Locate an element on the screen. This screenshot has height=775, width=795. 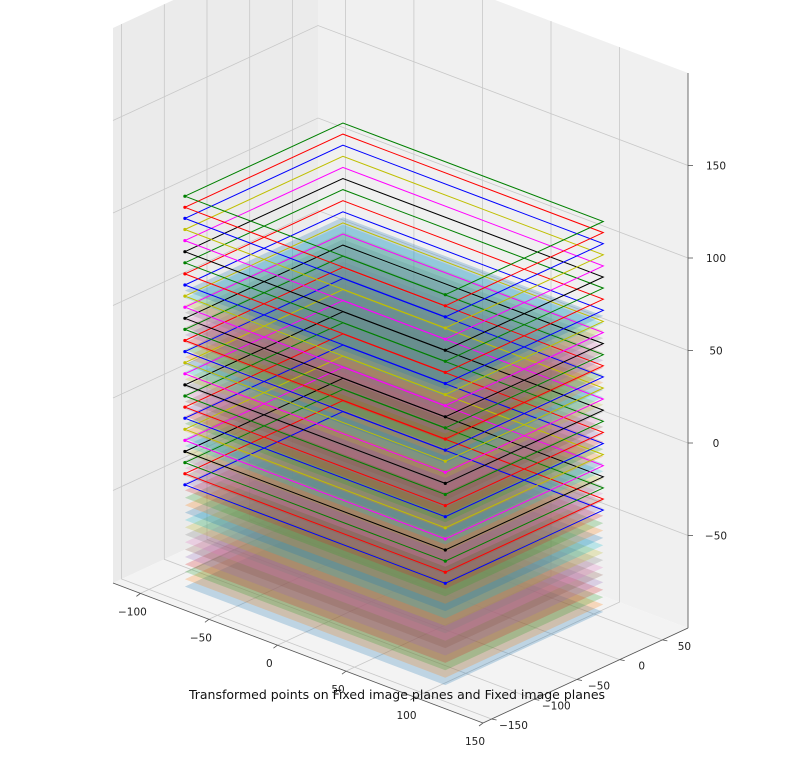
y-tick-label: −150 is located at coordinates (513, 726).